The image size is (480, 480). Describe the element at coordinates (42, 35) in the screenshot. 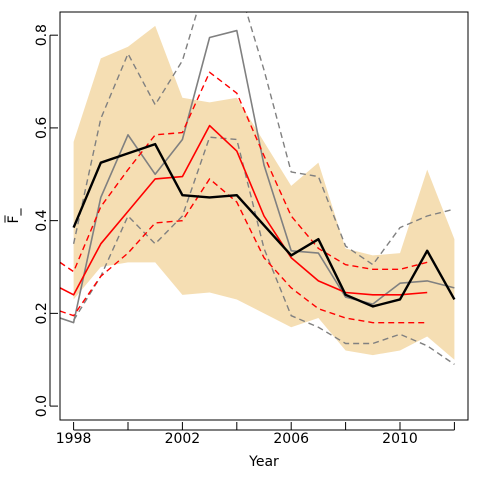

I see `y-tick-label: 0.8` at that location.